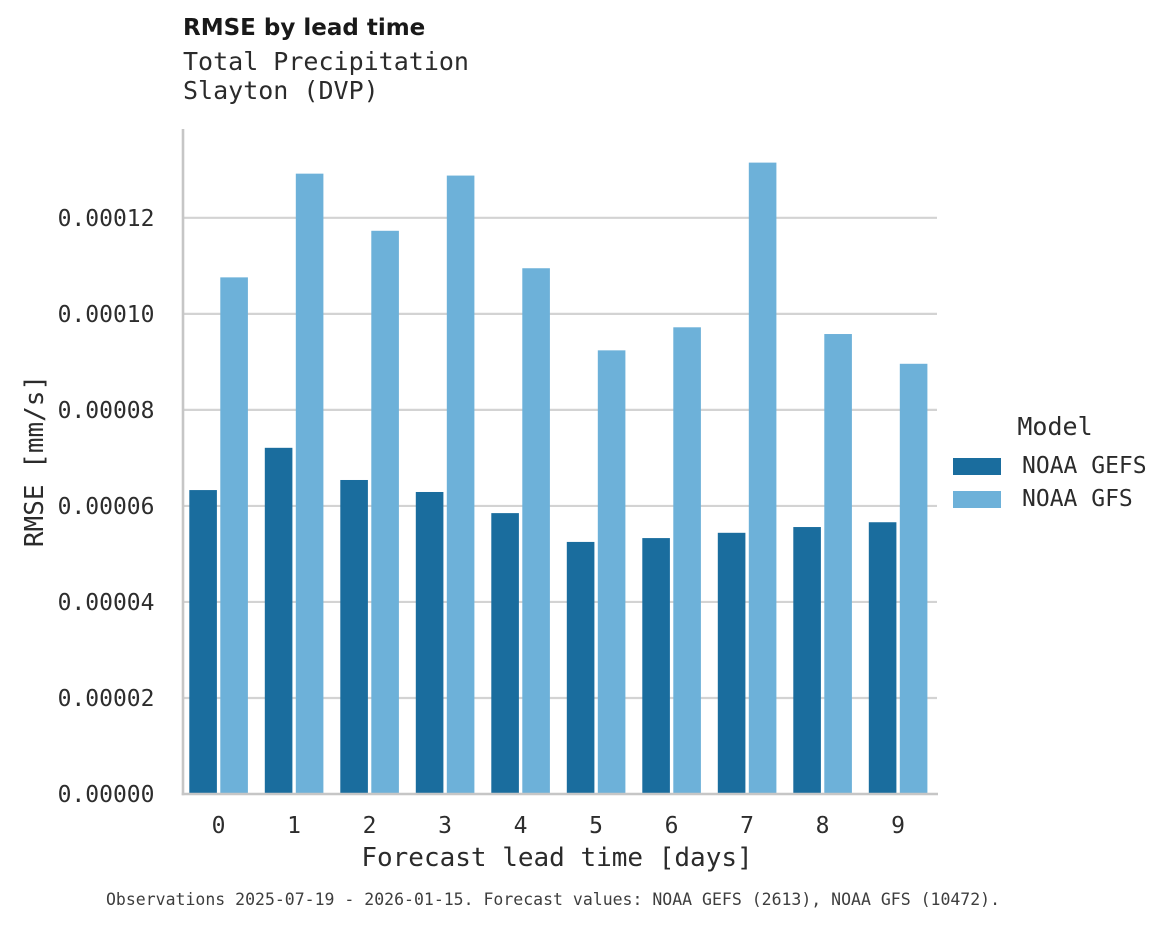 This screenshot has width=1175, height=928. What do you see at coordinates (596, 826) in the screenshot?
I see `x-tick-label: 5` at bounding box center [596, 826].